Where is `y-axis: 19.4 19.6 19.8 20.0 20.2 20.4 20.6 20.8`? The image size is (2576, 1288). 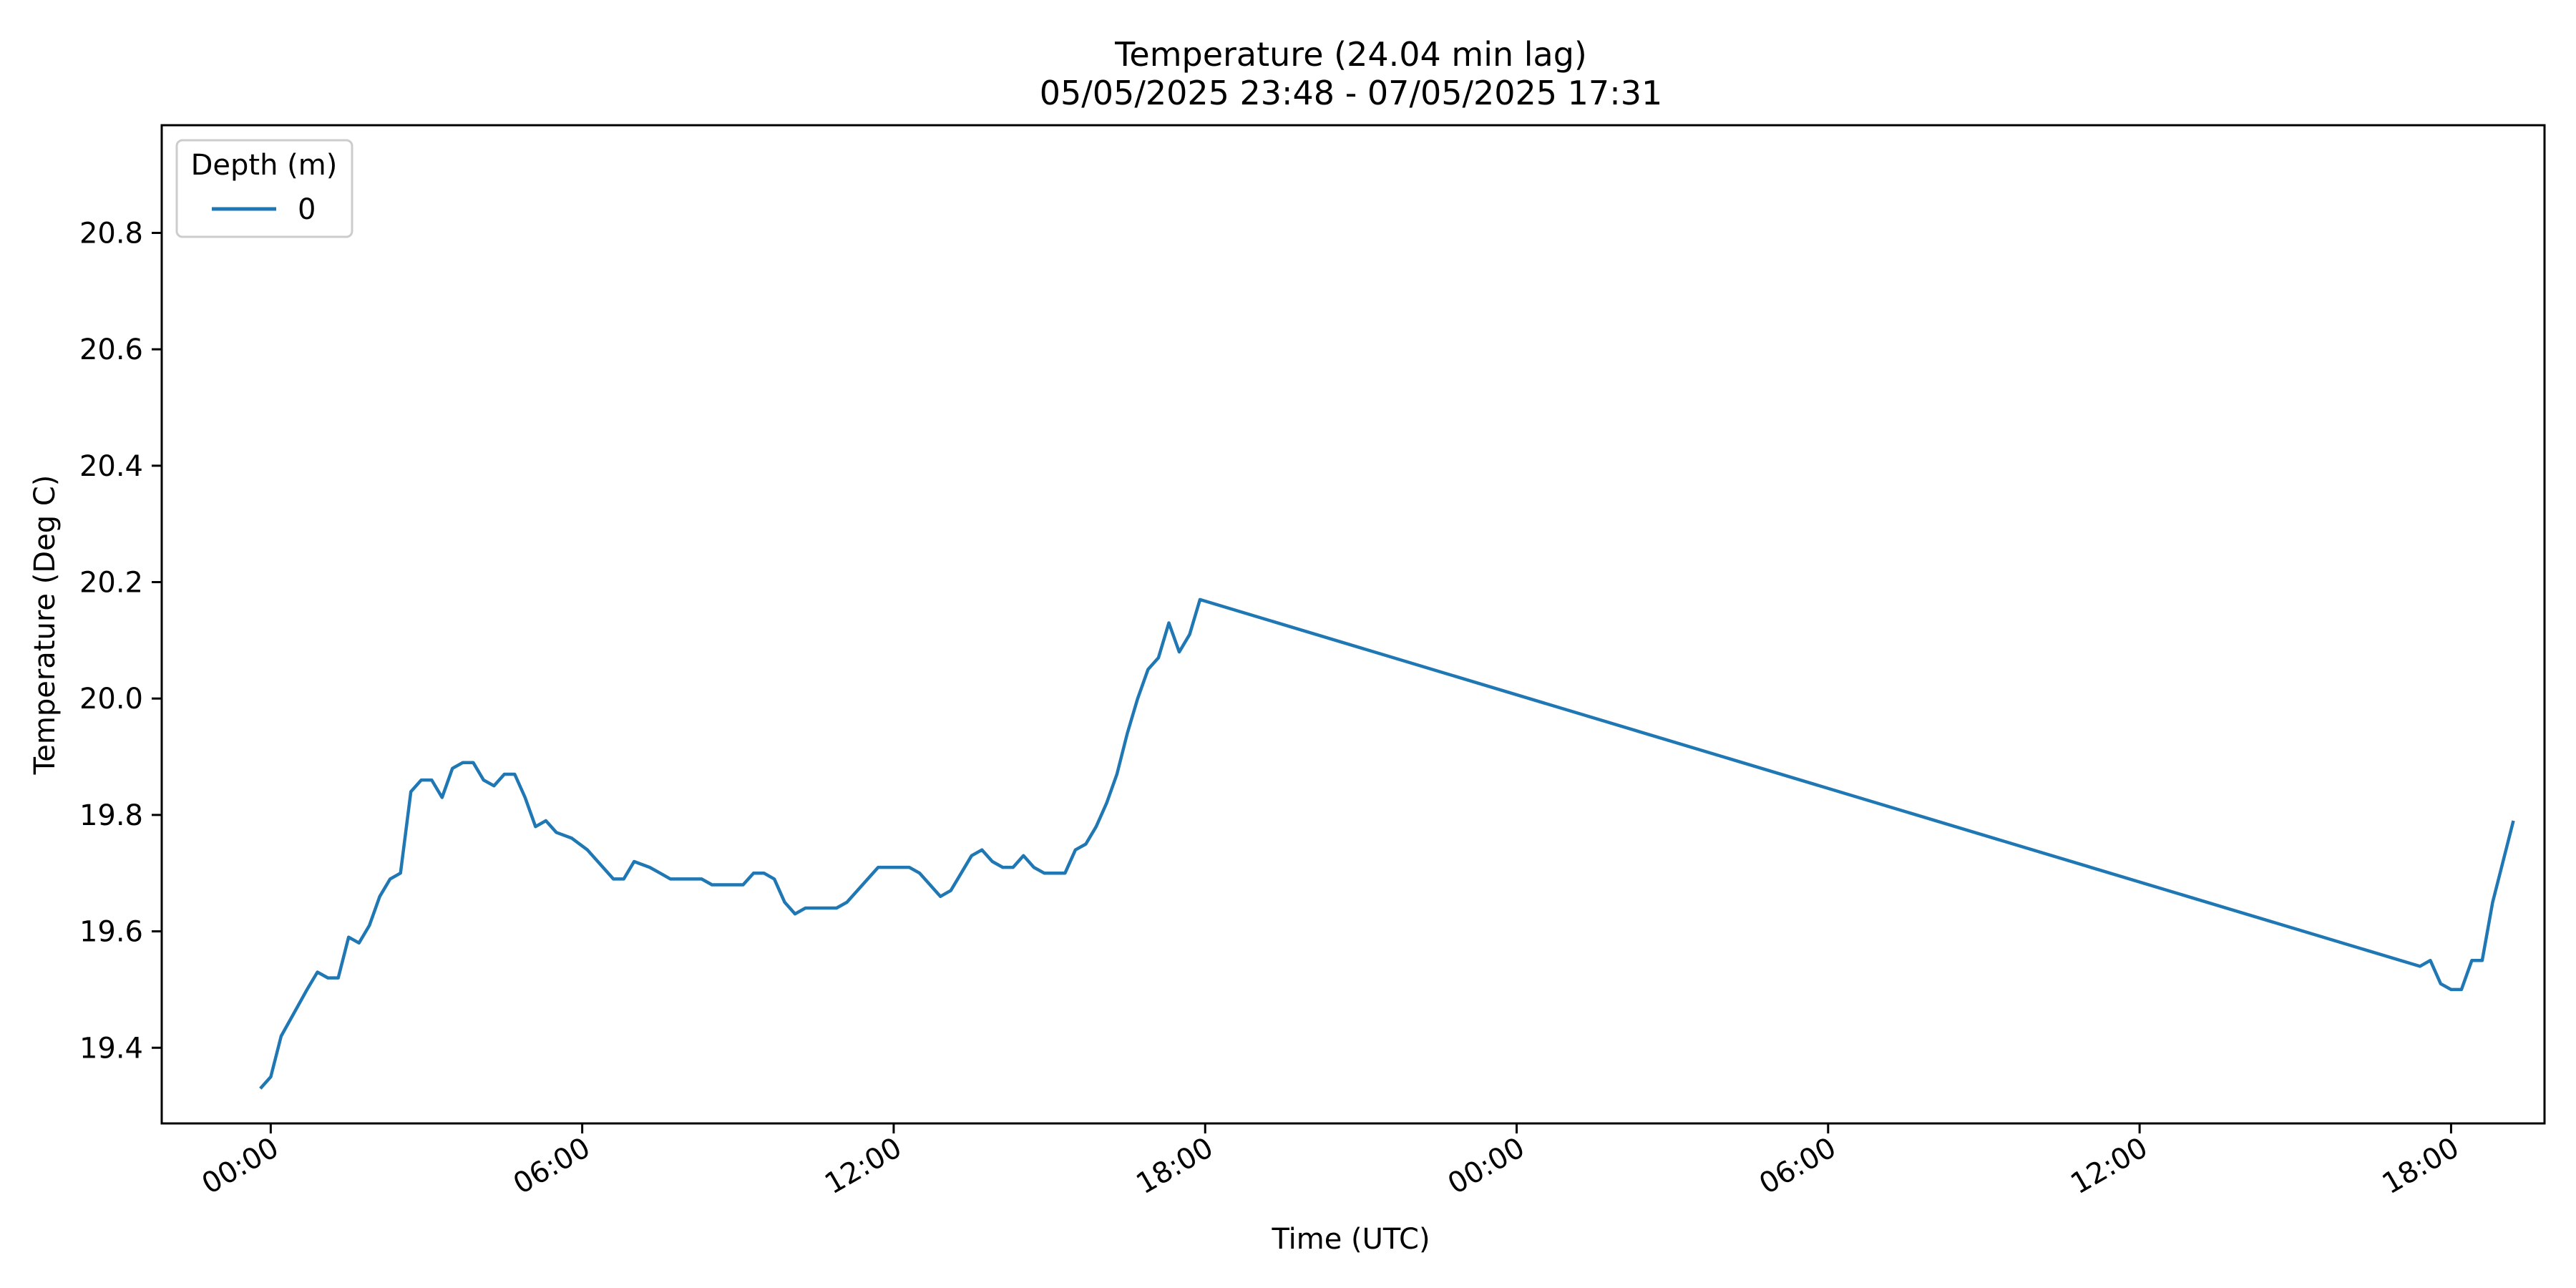 y-axis: 19.4 19.6 19.8 20.0 20.2 20.4 20.6 20.8 is located at coordinates (120, 641).